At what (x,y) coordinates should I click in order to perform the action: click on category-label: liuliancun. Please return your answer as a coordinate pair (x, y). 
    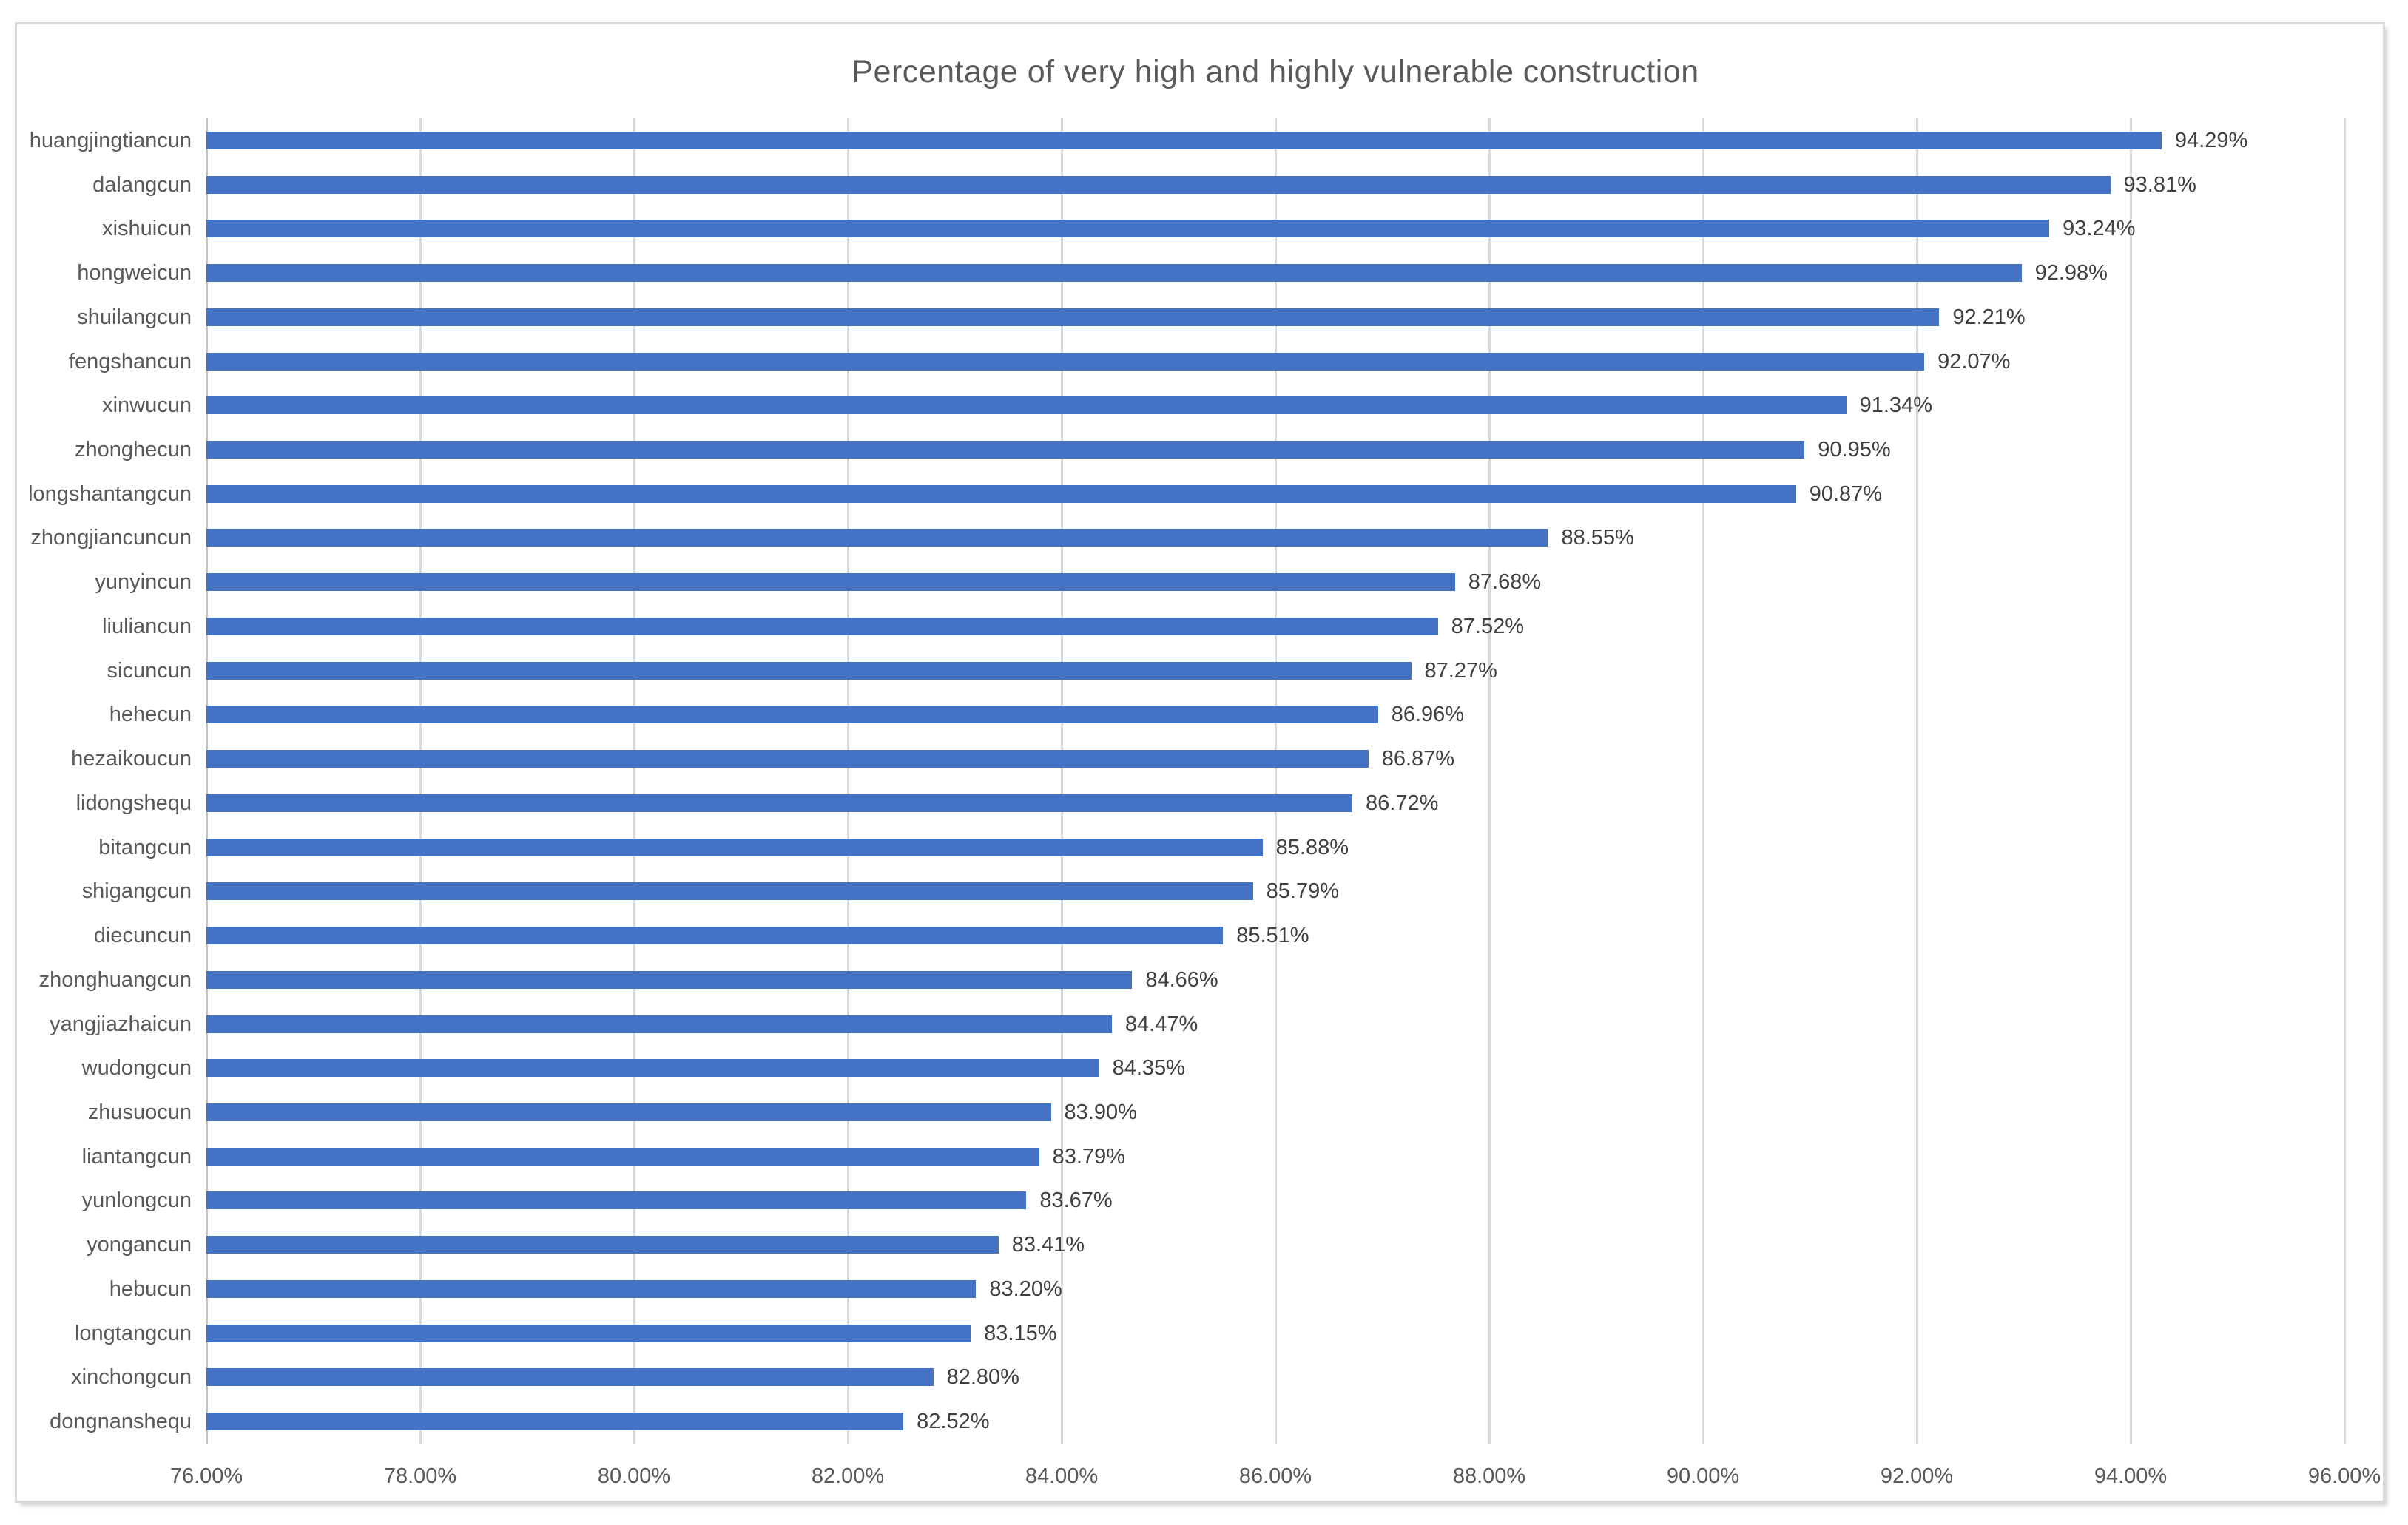
    Looking at the image, I should click on (147, 626).